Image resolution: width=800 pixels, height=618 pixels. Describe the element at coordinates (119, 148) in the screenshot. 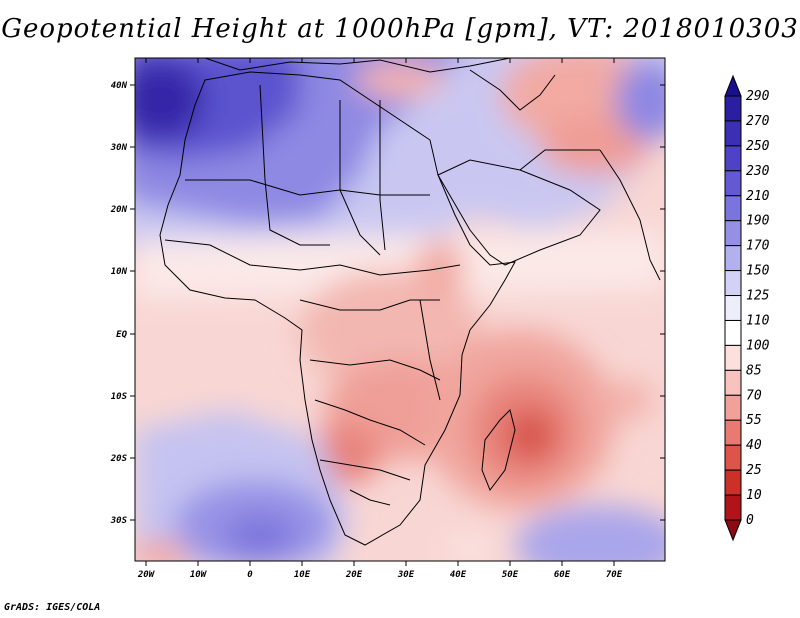

I see `lat-label: 30N` at that location.